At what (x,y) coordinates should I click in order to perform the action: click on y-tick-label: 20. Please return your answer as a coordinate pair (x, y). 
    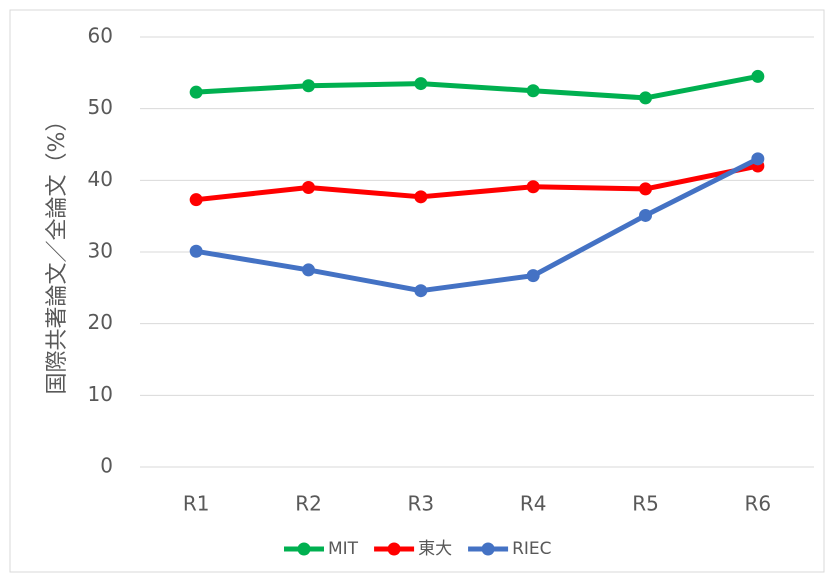
    Looking at the image, I should click on (100, 322).